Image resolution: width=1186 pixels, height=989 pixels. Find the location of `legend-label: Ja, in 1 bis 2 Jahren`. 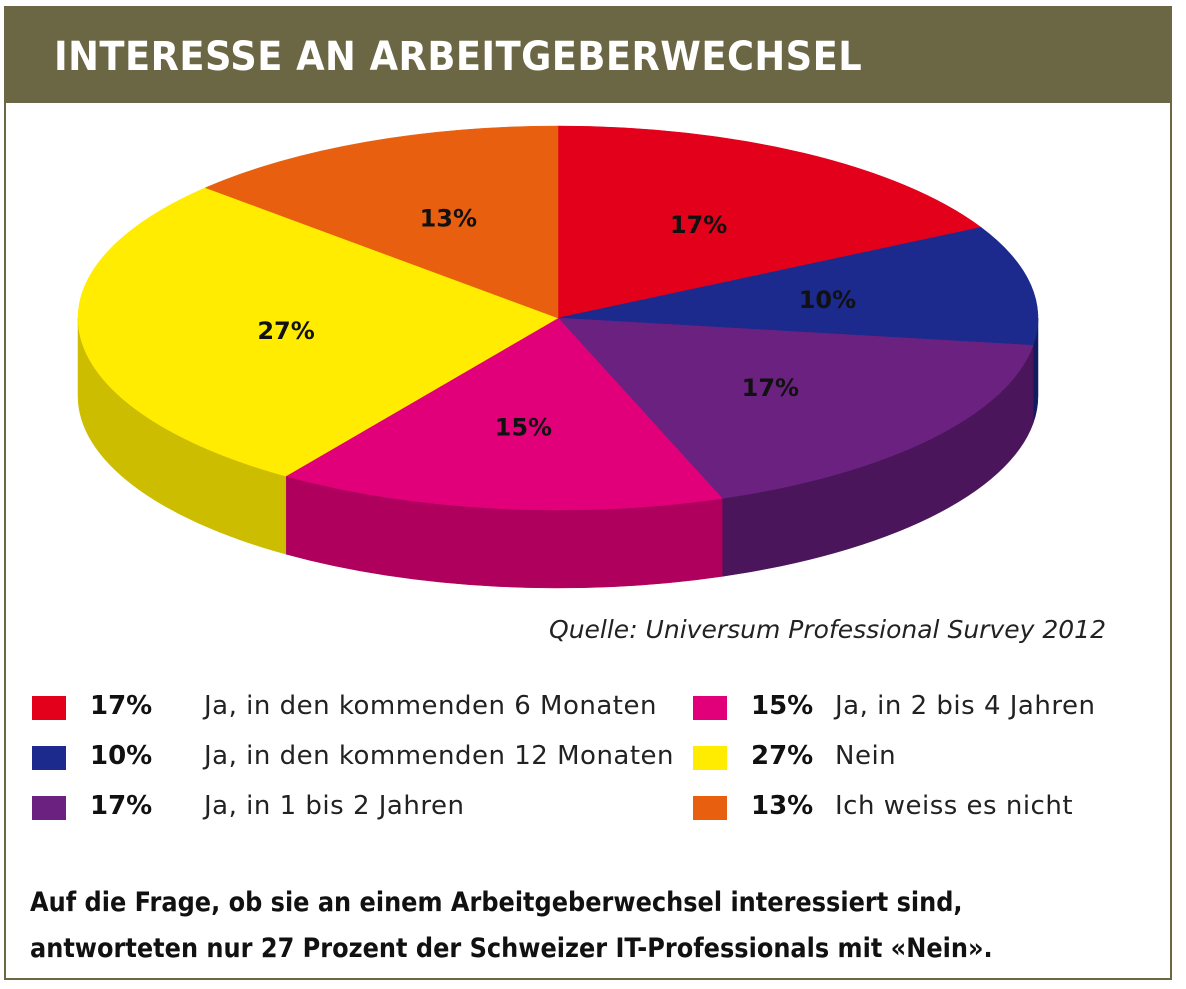

legend-label: Ja, in 1 bis 2 Jahren is located at coordinates (334, 806).